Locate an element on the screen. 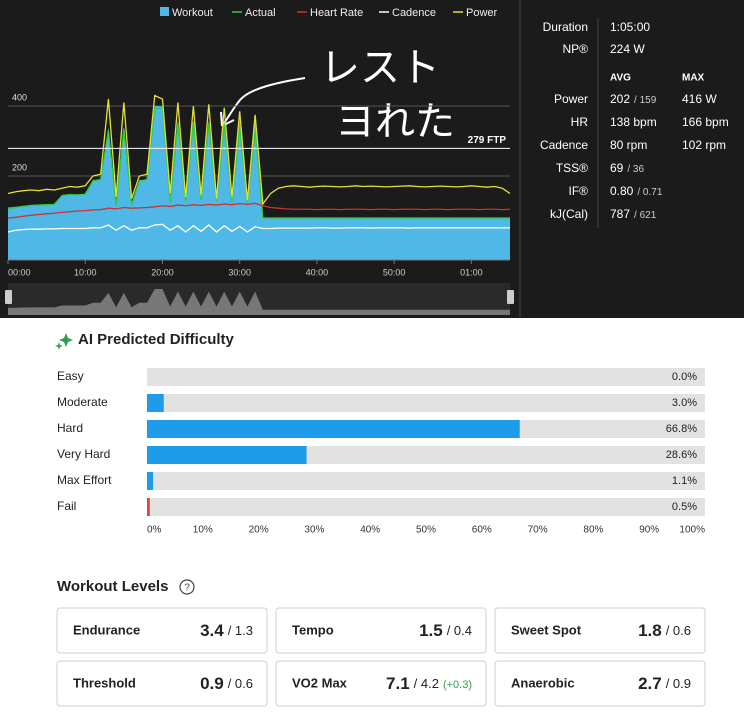 This screenshot has height=718, width=744. x-tick-label: 50:00 is located at coordinates (394, 272).